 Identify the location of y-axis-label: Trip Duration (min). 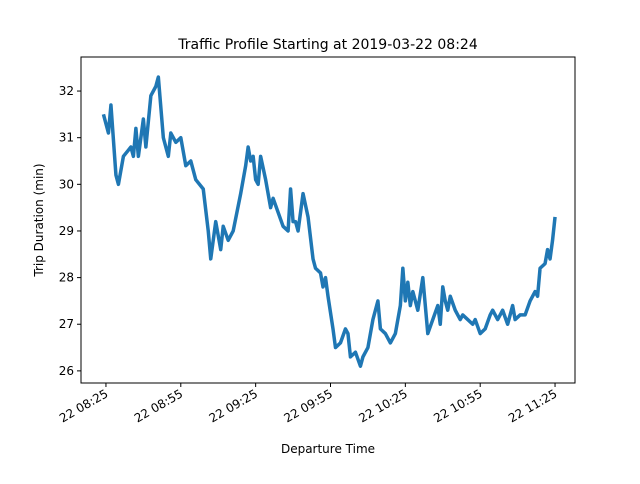
(39, 220).